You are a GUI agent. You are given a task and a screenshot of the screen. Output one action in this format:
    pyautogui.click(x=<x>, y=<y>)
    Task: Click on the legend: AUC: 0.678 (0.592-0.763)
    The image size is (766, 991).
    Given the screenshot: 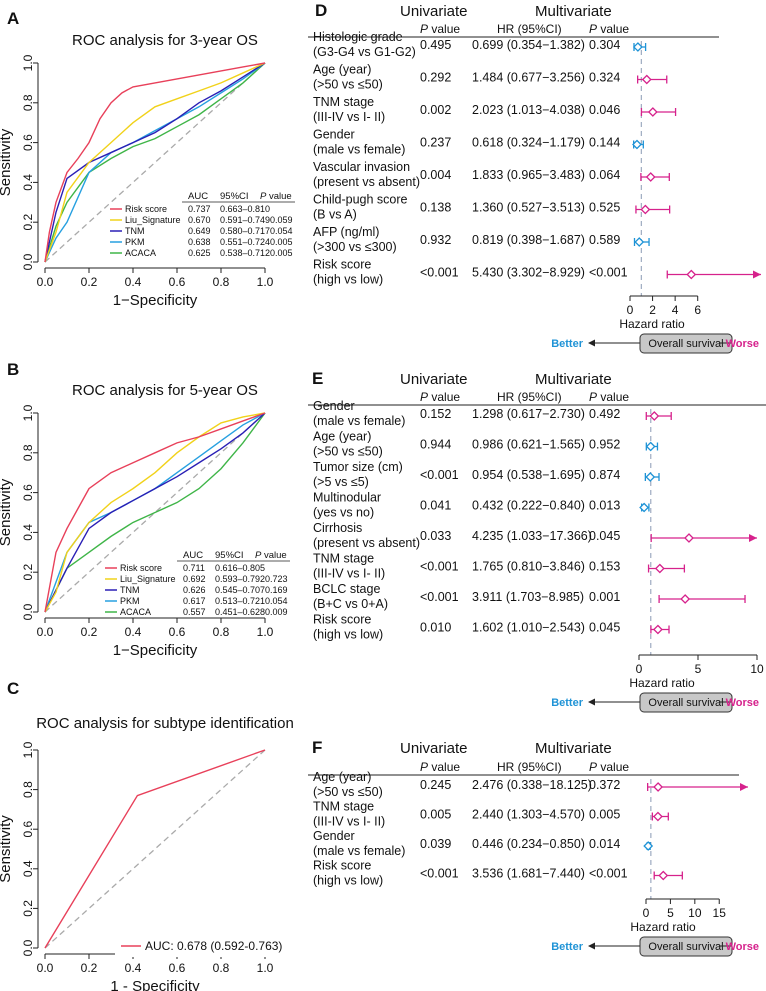 What is the action you would take?
    pyautogui.click(x=202, y=946)
    